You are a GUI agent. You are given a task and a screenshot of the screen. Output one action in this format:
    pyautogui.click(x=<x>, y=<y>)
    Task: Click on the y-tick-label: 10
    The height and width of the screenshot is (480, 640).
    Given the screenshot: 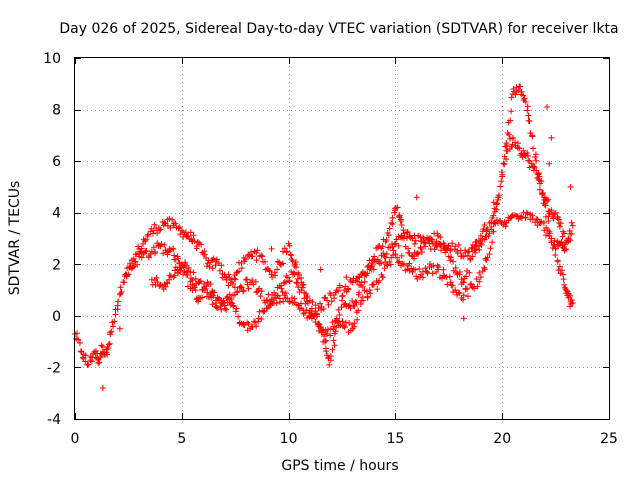 What is the action you would take?
    pyautogui.click(x=52, y=59)
    